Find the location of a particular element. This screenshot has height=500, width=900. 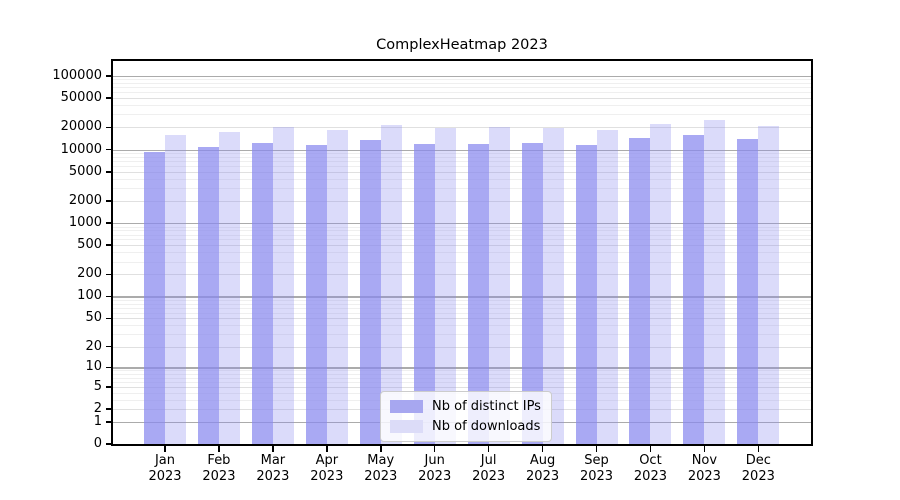

x-tick-label: Sep 2023 is located at coordinates (597, 469).